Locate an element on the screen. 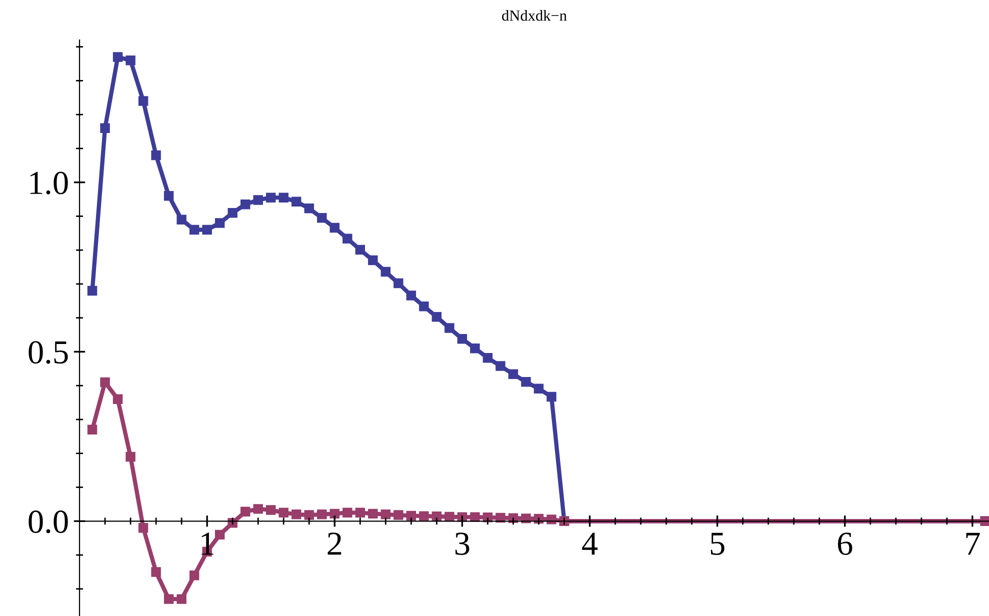 The height and width of the screenshot is (616, 989). x-tick-label: 5 is located at coordinates (717, 544).